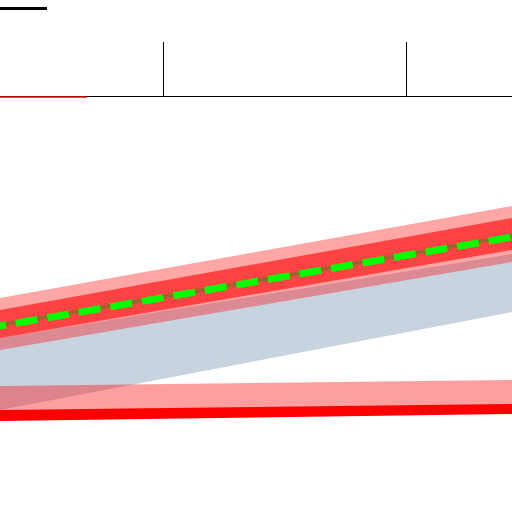 The image size is (512, 512). Describe the element at coordinates (256, 395) in the screenshot. I see `red-band-lower-translucent` at that location.